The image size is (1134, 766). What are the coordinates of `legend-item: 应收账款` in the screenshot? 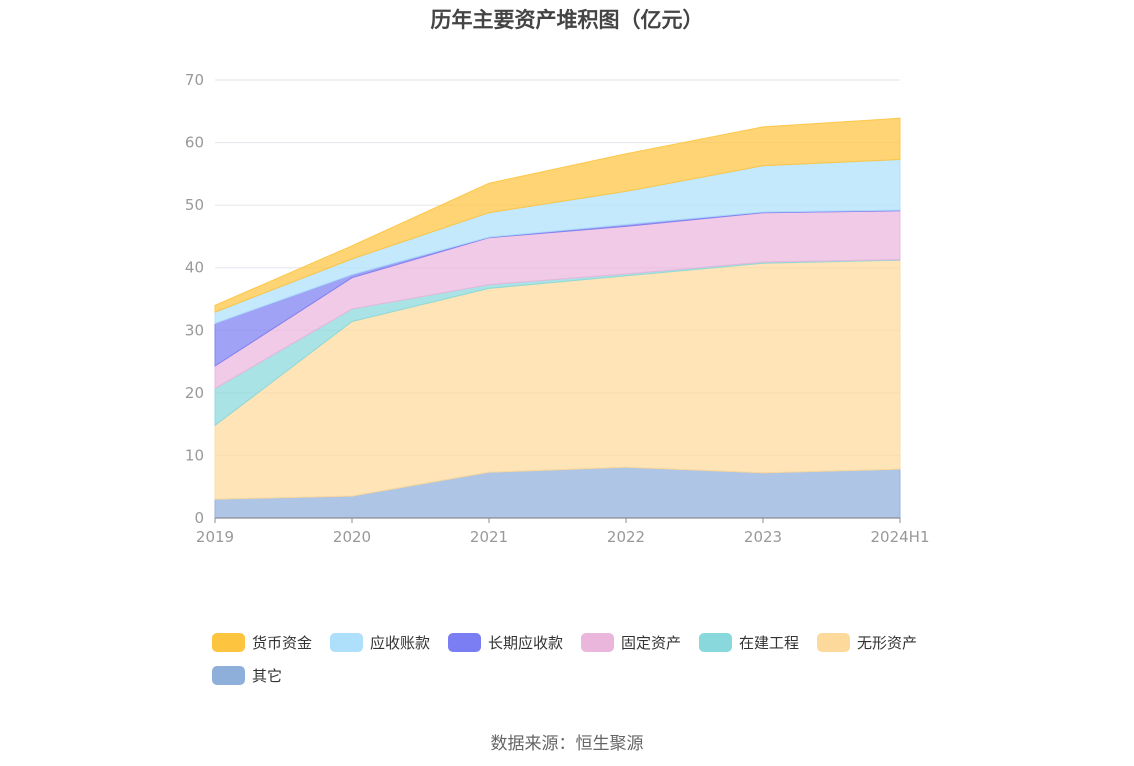 It's located at (380, 642).